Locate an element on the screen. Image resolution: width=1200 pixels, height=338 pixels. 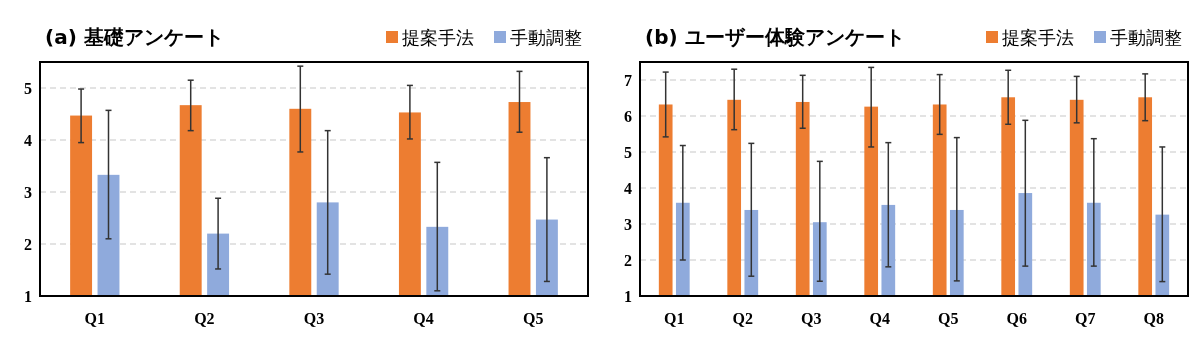
x-tick-label: Q7 is located at coordinates (1085, 318).